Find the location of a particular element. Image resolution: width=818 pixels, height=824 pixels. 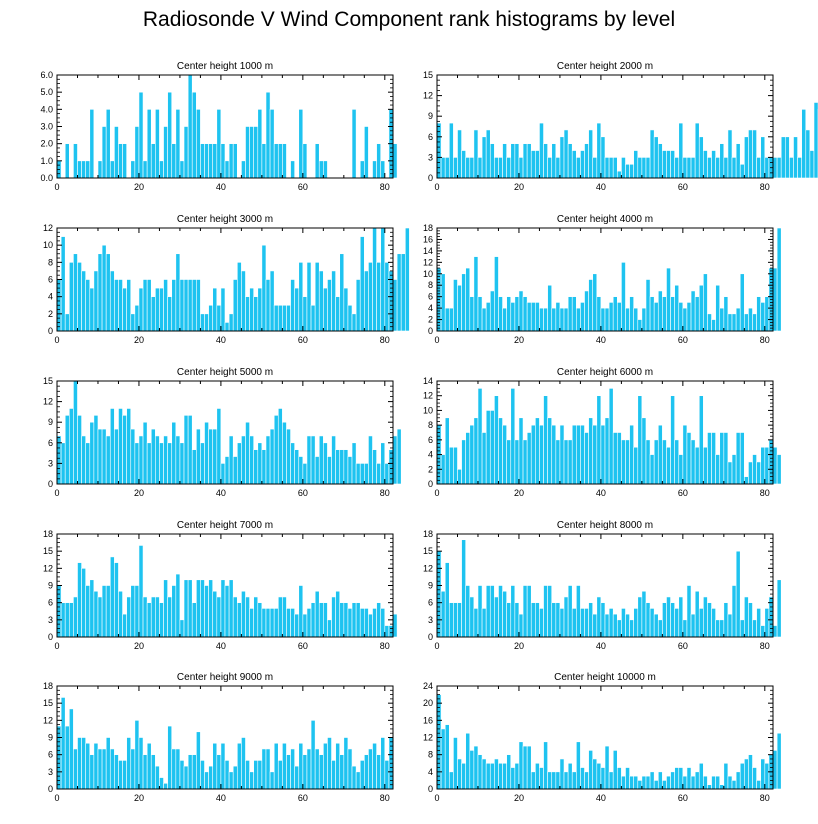

y-tick-label: 1.0 is located at coordinates (46, 161).